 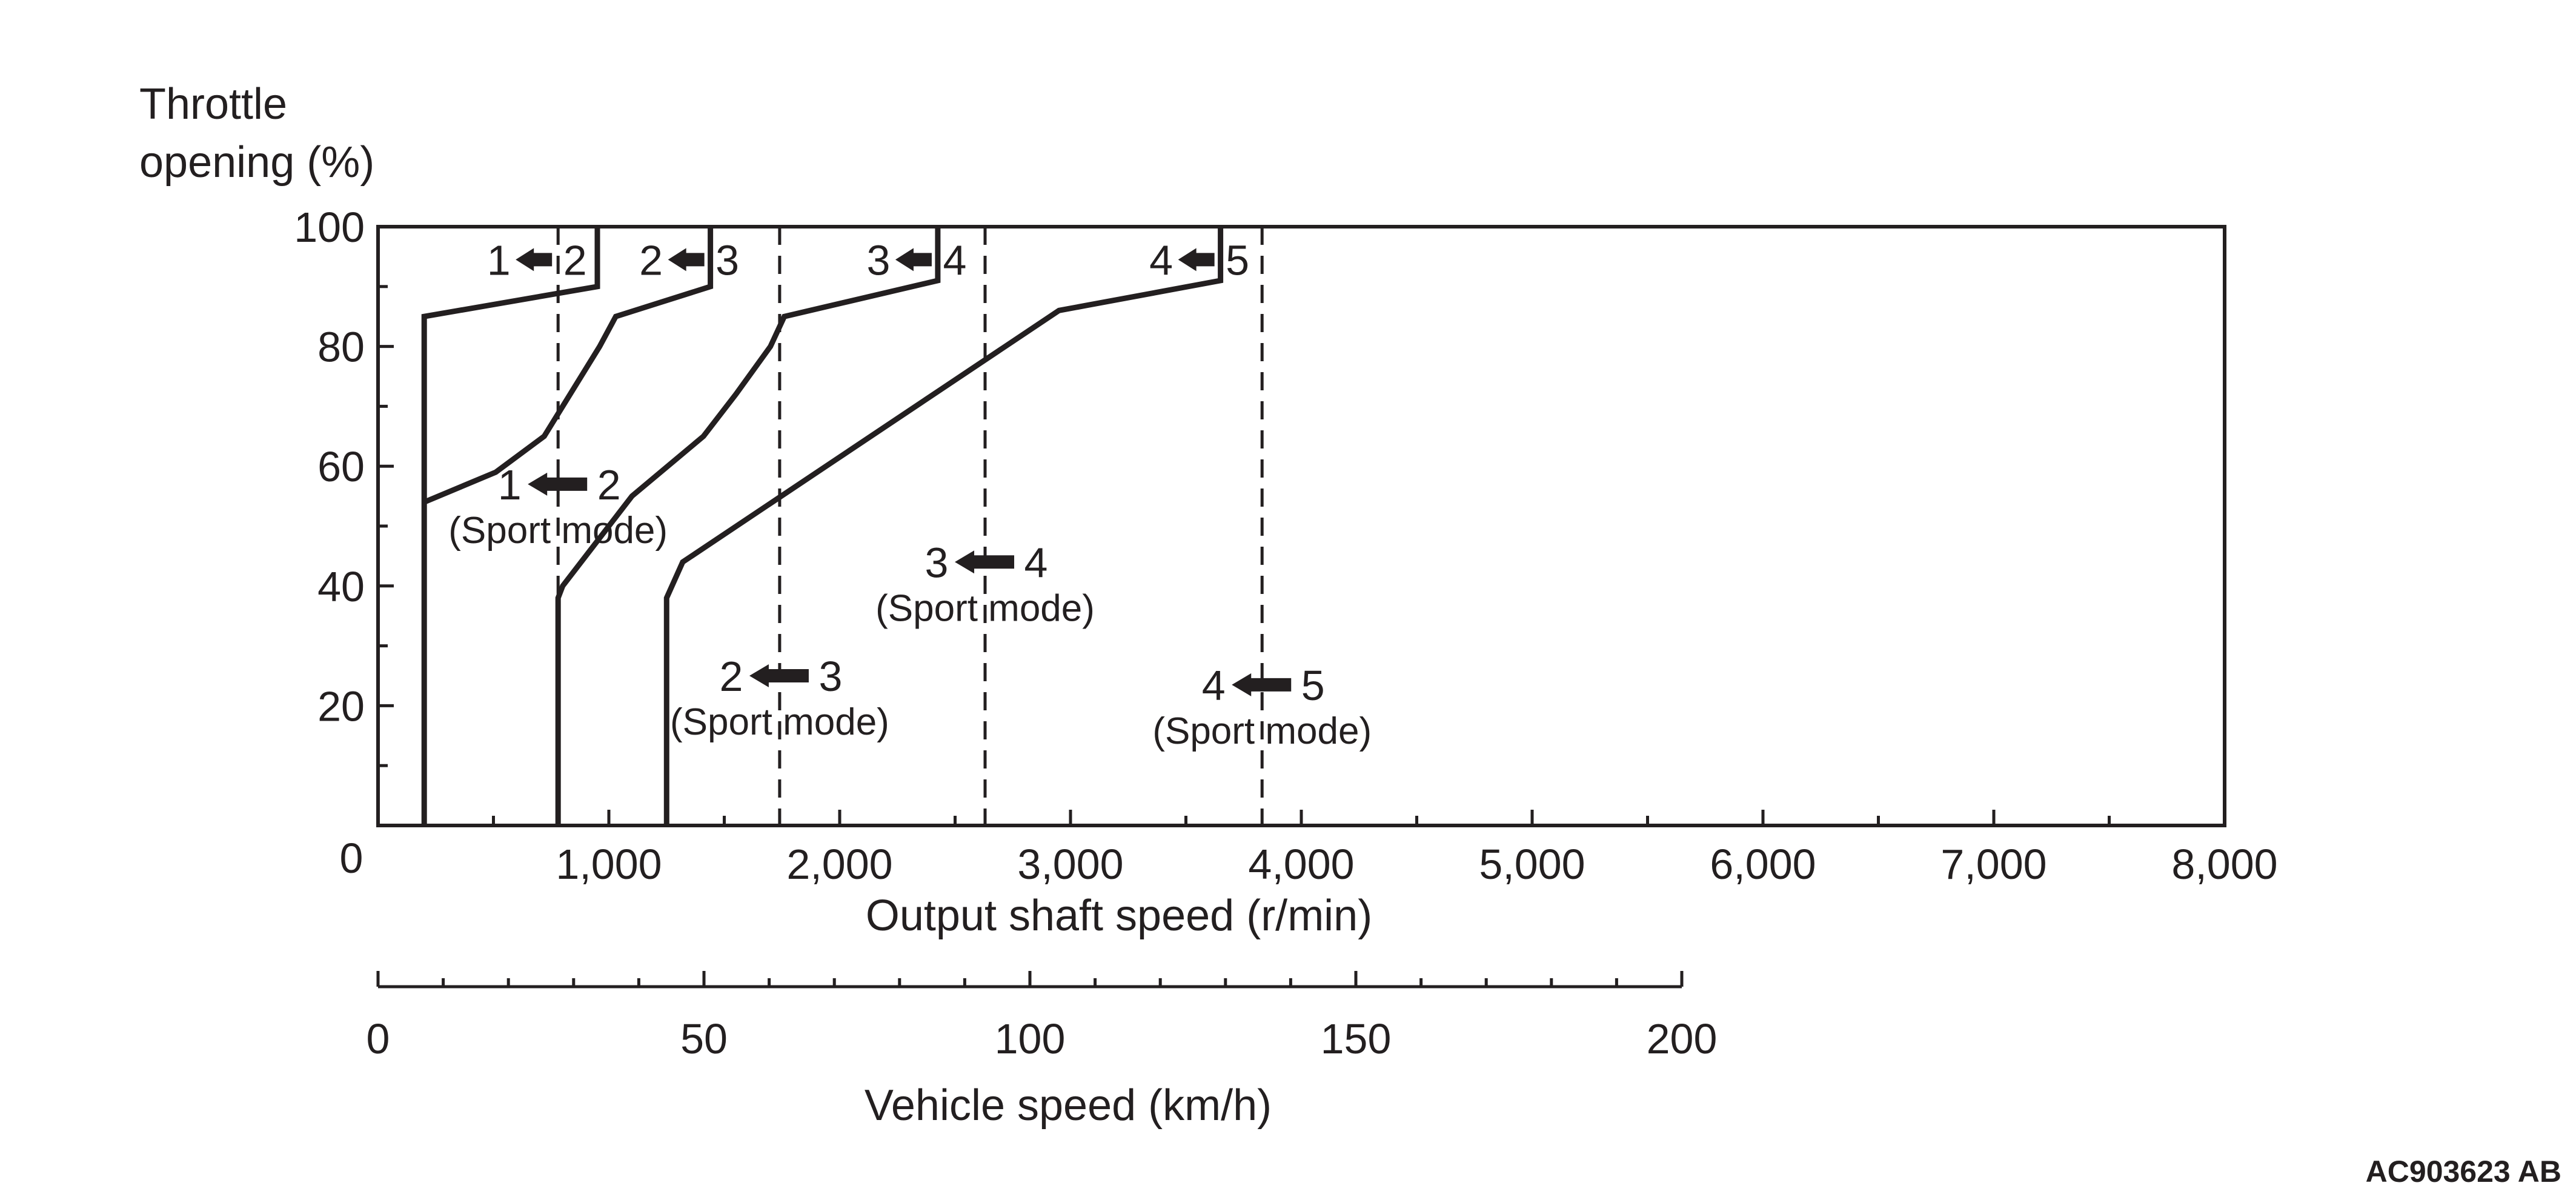 What do you see at coordinates (704, 1038) in the screenshot?
I see `vehicle-speed-tick-label: 50` at bounding box center [704, 1038].